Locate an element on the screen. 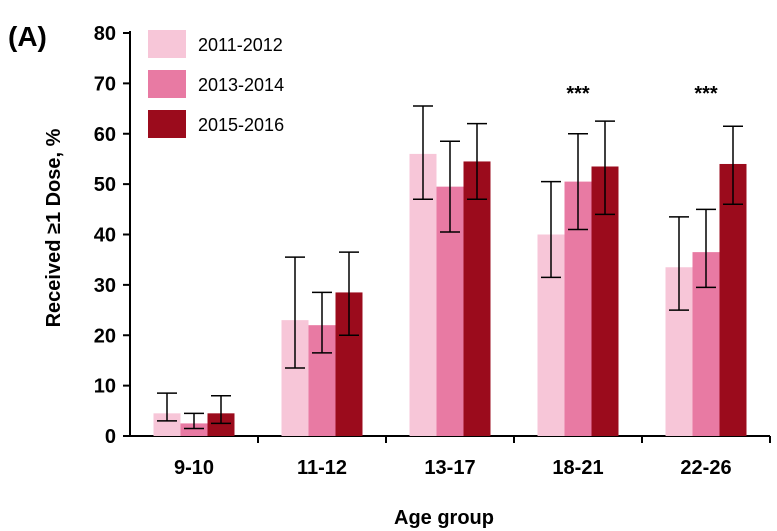  x-axis-title: Age group is located at coordinates (444, 518).